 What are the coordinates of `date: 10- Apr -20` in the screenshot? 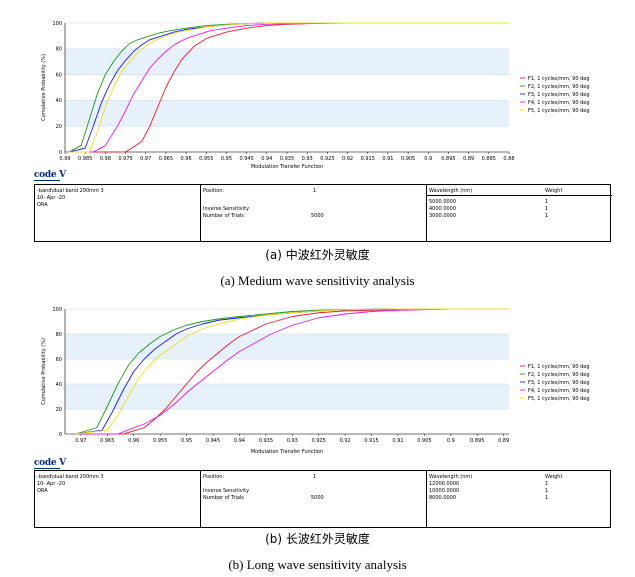 It's located at (51, 484).